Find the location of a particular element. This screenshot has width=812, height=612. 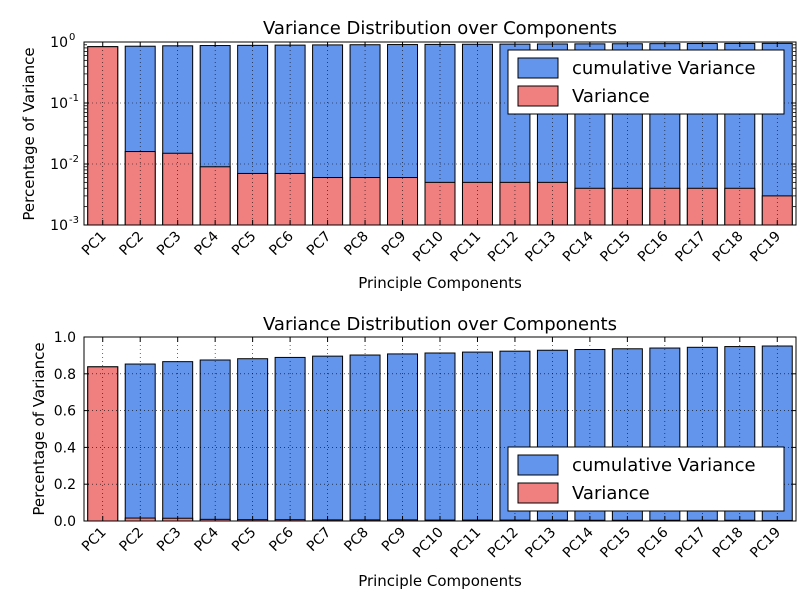

variance-bar-pc7 is located at coordinates (328, 201).